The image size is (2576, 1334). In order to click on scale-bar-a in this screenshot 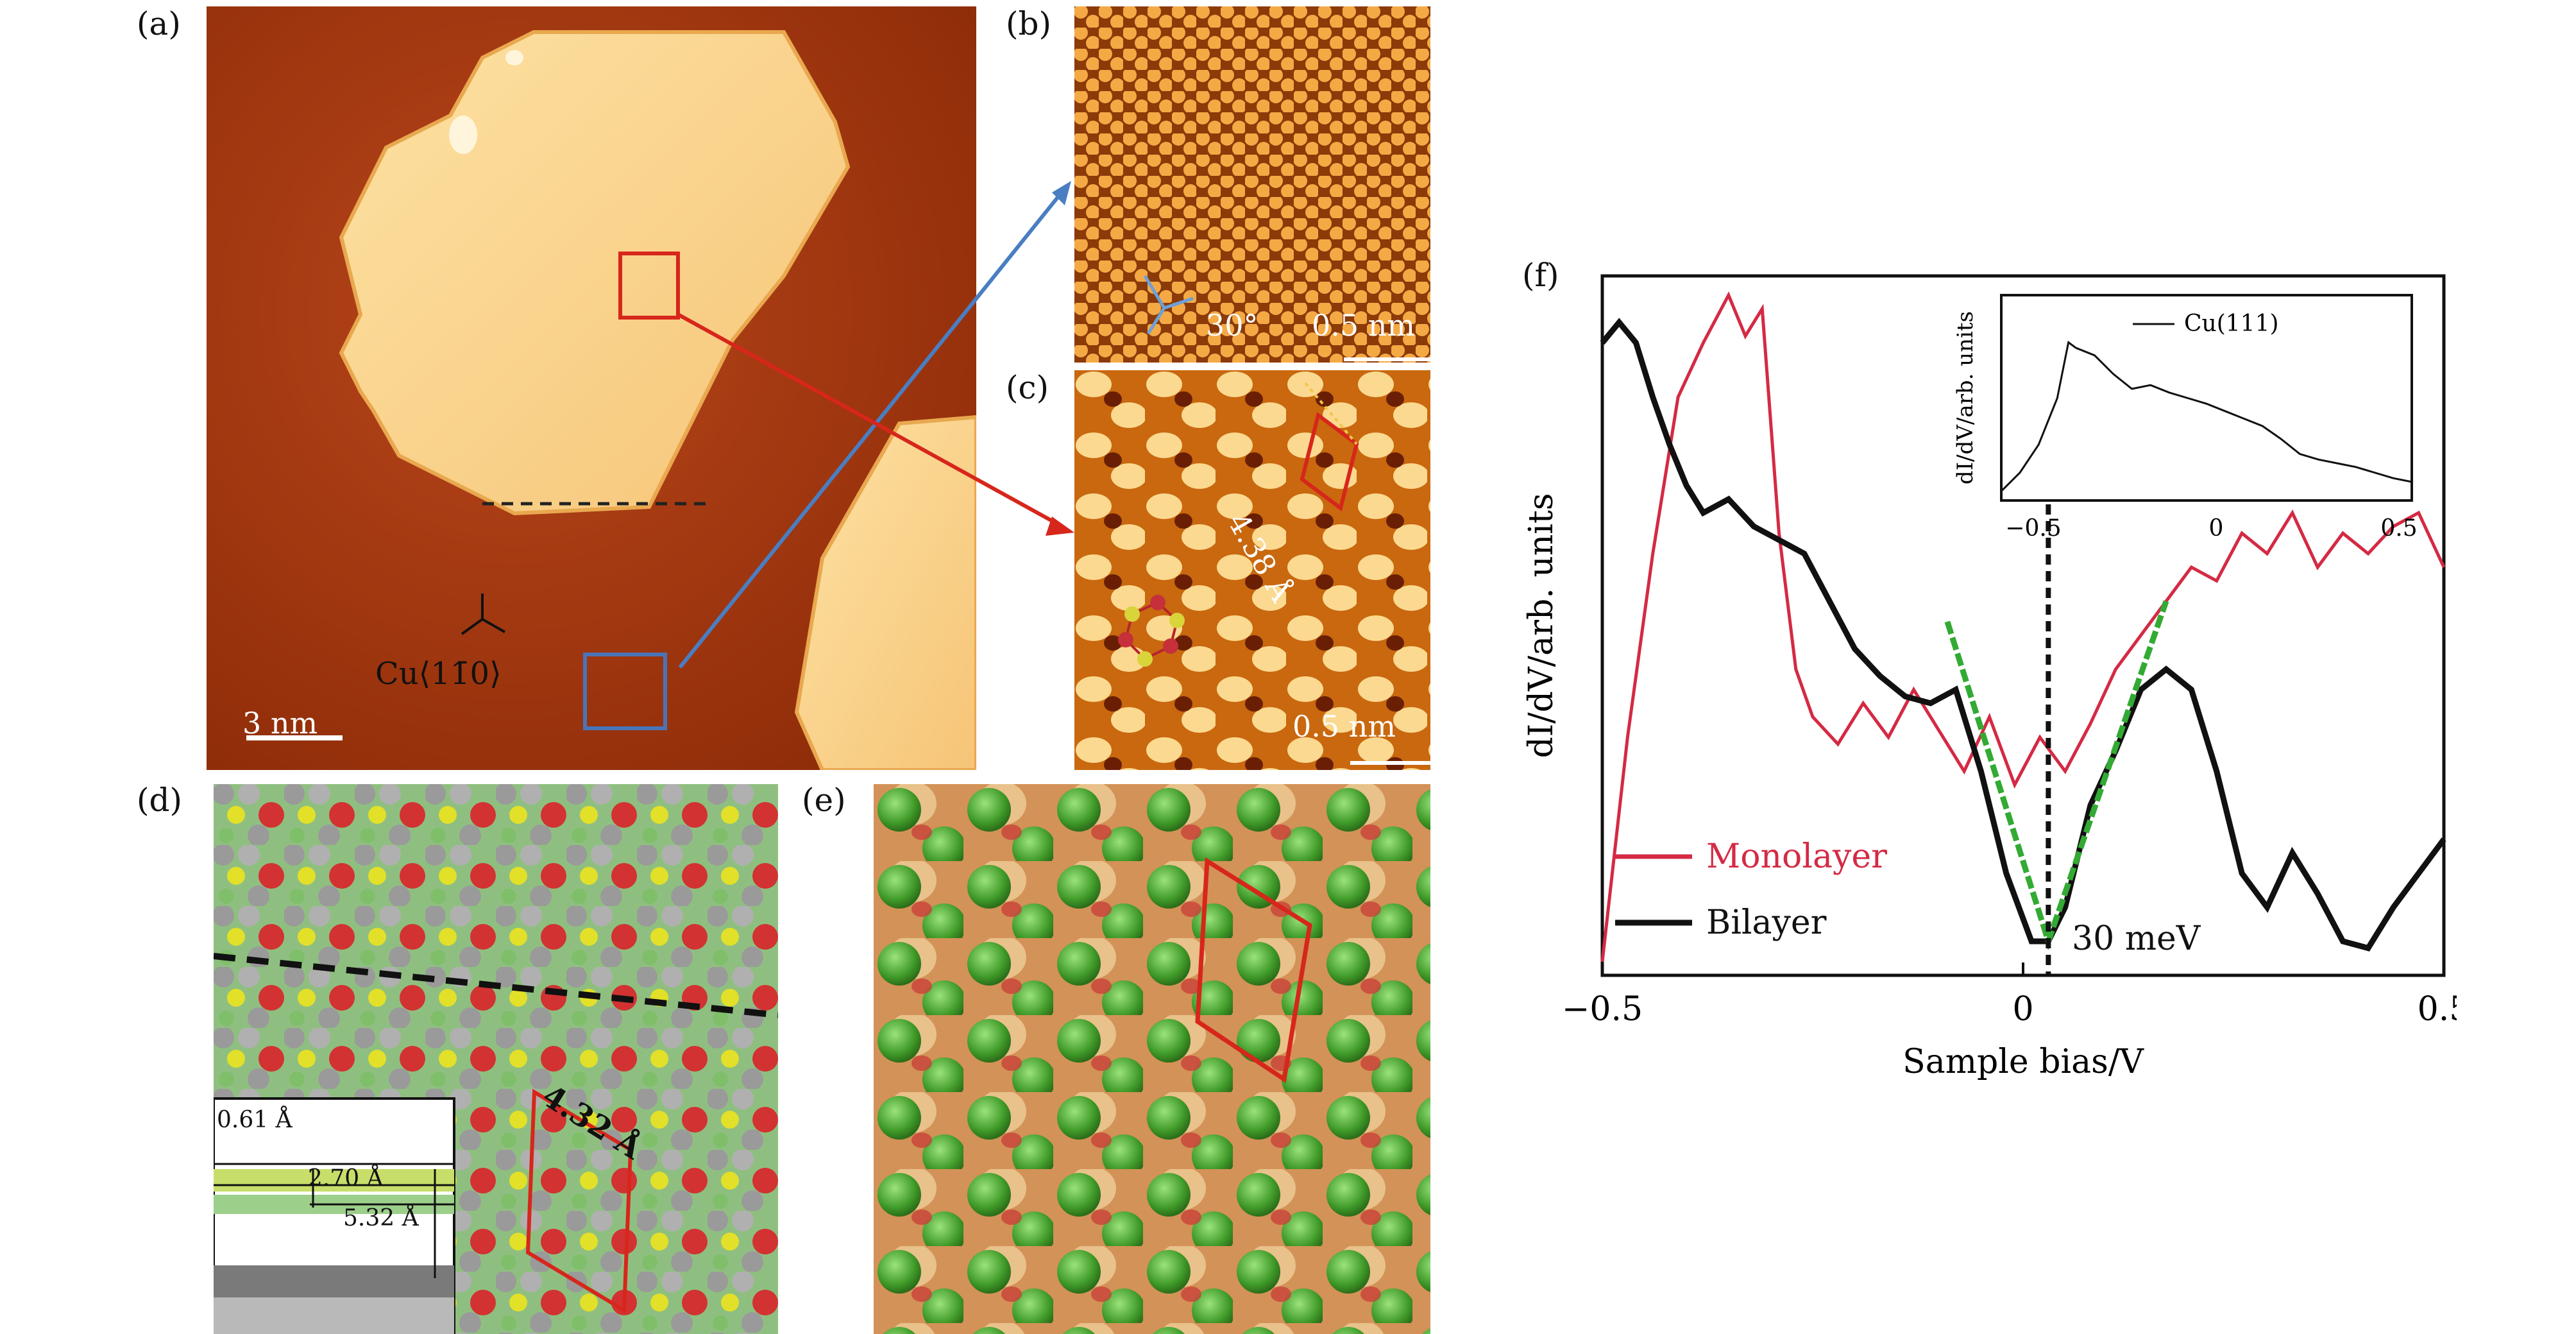, I will do `click(294, 738)`.